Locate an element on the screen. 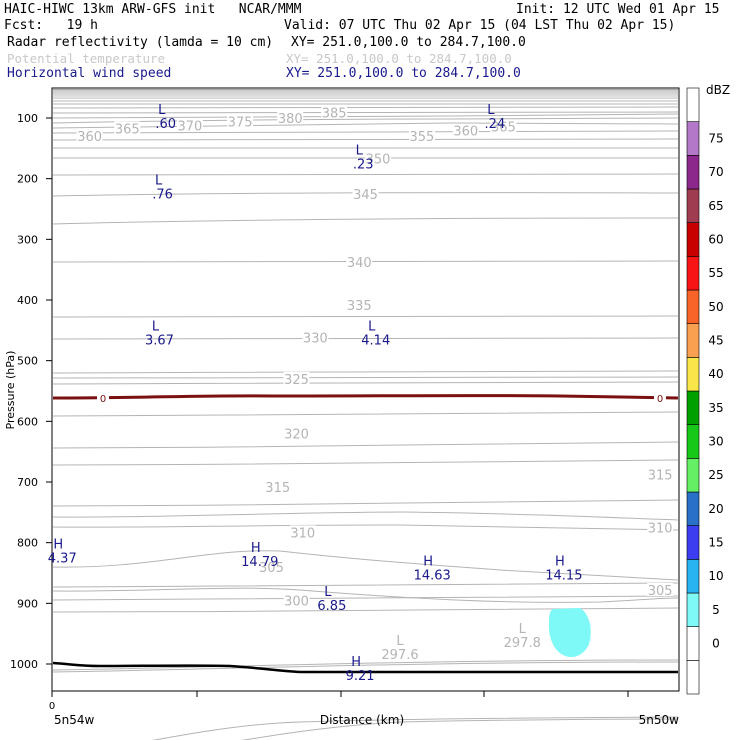  colorbar-label: 20 is located at coordinates (715, 509).